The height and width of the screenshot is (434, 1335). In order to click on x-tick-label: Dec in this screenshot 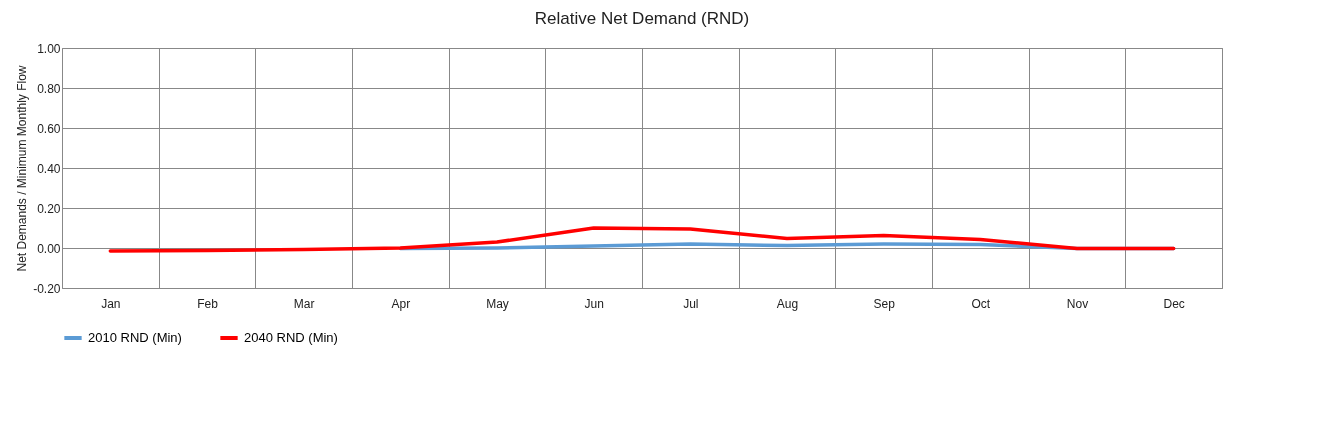, I will do `click(1174, 303)`.